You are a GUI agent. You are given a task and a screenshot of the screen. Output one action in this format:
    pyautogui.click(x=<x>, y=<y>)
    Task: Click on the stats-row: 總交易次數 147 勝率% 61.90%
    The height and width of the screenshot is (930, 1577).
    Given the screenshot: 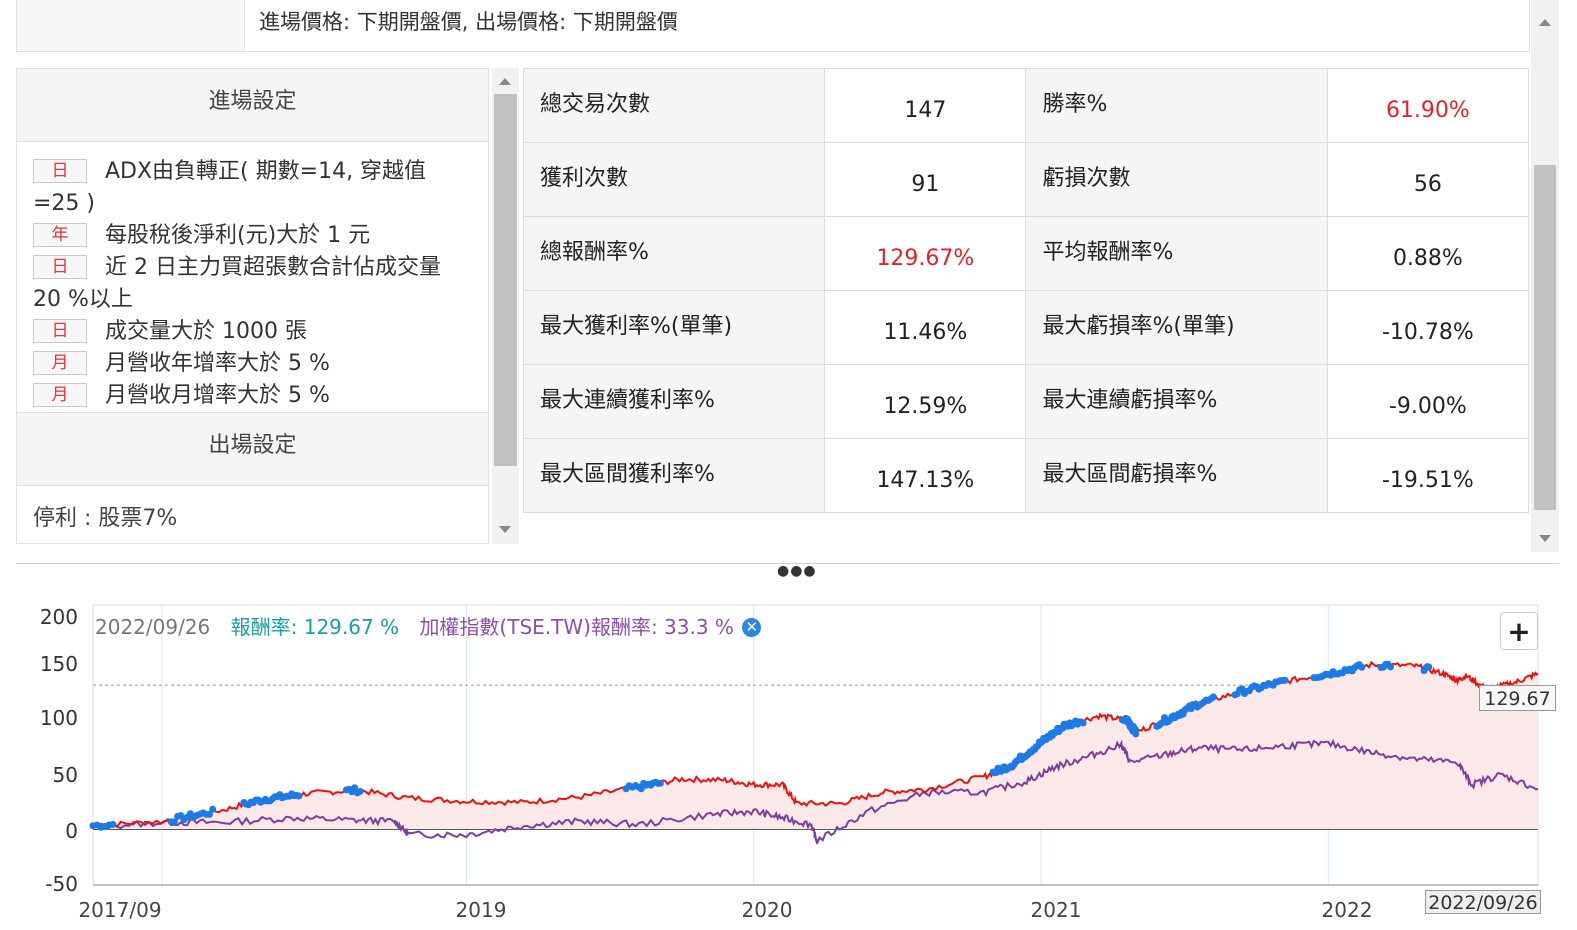 What is the action you would take?
    pyautogui.click(x=1026, y=105)
    